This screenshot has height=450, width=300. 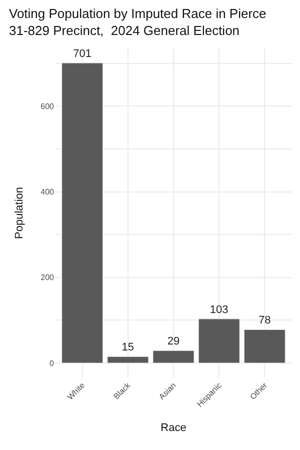 I want to click on y-tick-label: 400, so click(x=47, y=192).